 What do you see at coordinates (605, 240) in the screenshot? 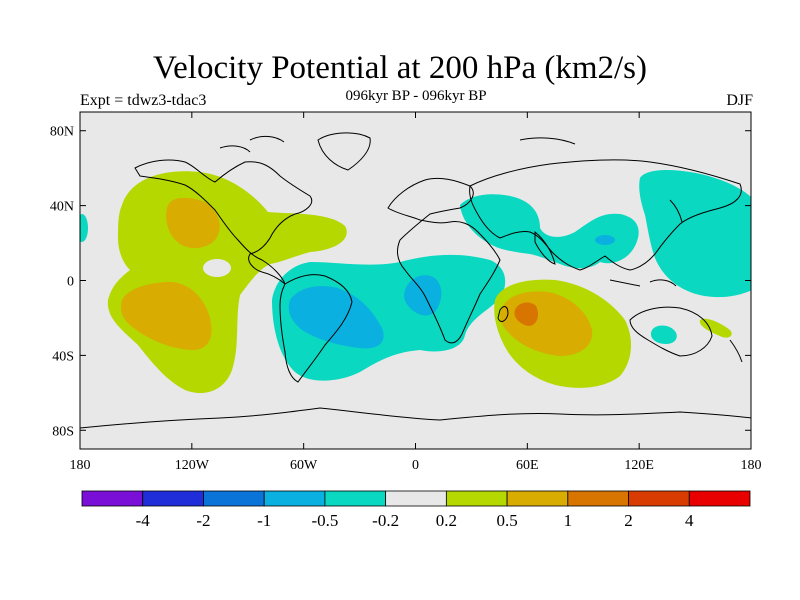
I see `contour-seasia-blue` at bounding box center [605, 240].